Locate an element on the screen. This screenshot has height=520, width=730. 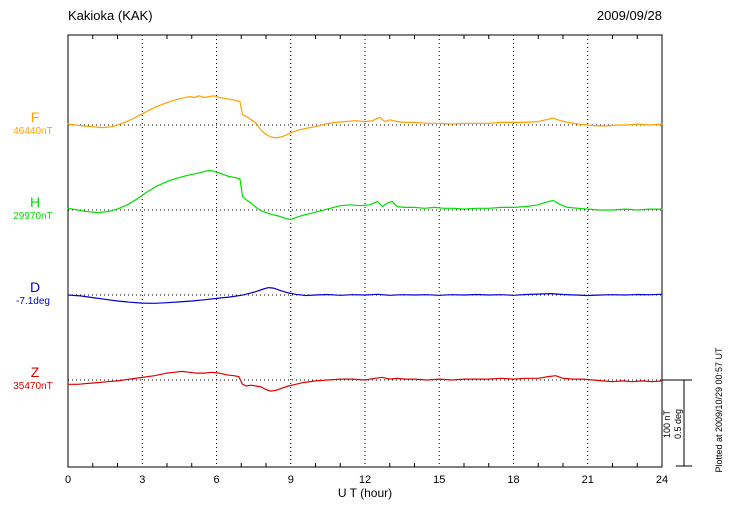
series-letter-F: F is located at coordinates (35, 117).